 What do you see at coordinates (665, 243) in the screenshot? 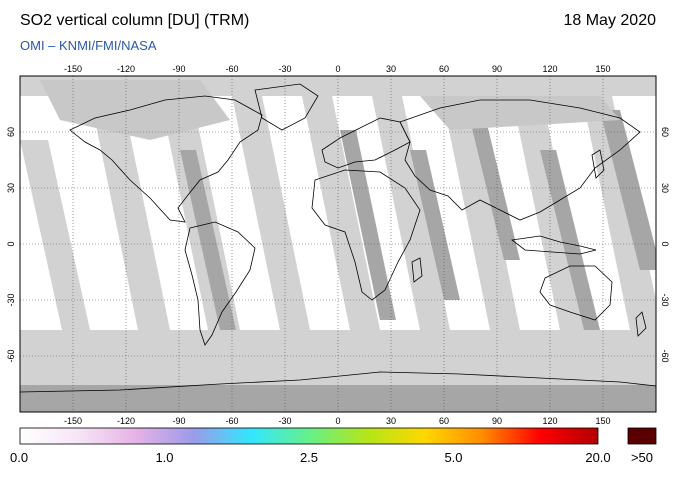
I see `lat-tick-label-right: 0` at bounding box center [665, 243].